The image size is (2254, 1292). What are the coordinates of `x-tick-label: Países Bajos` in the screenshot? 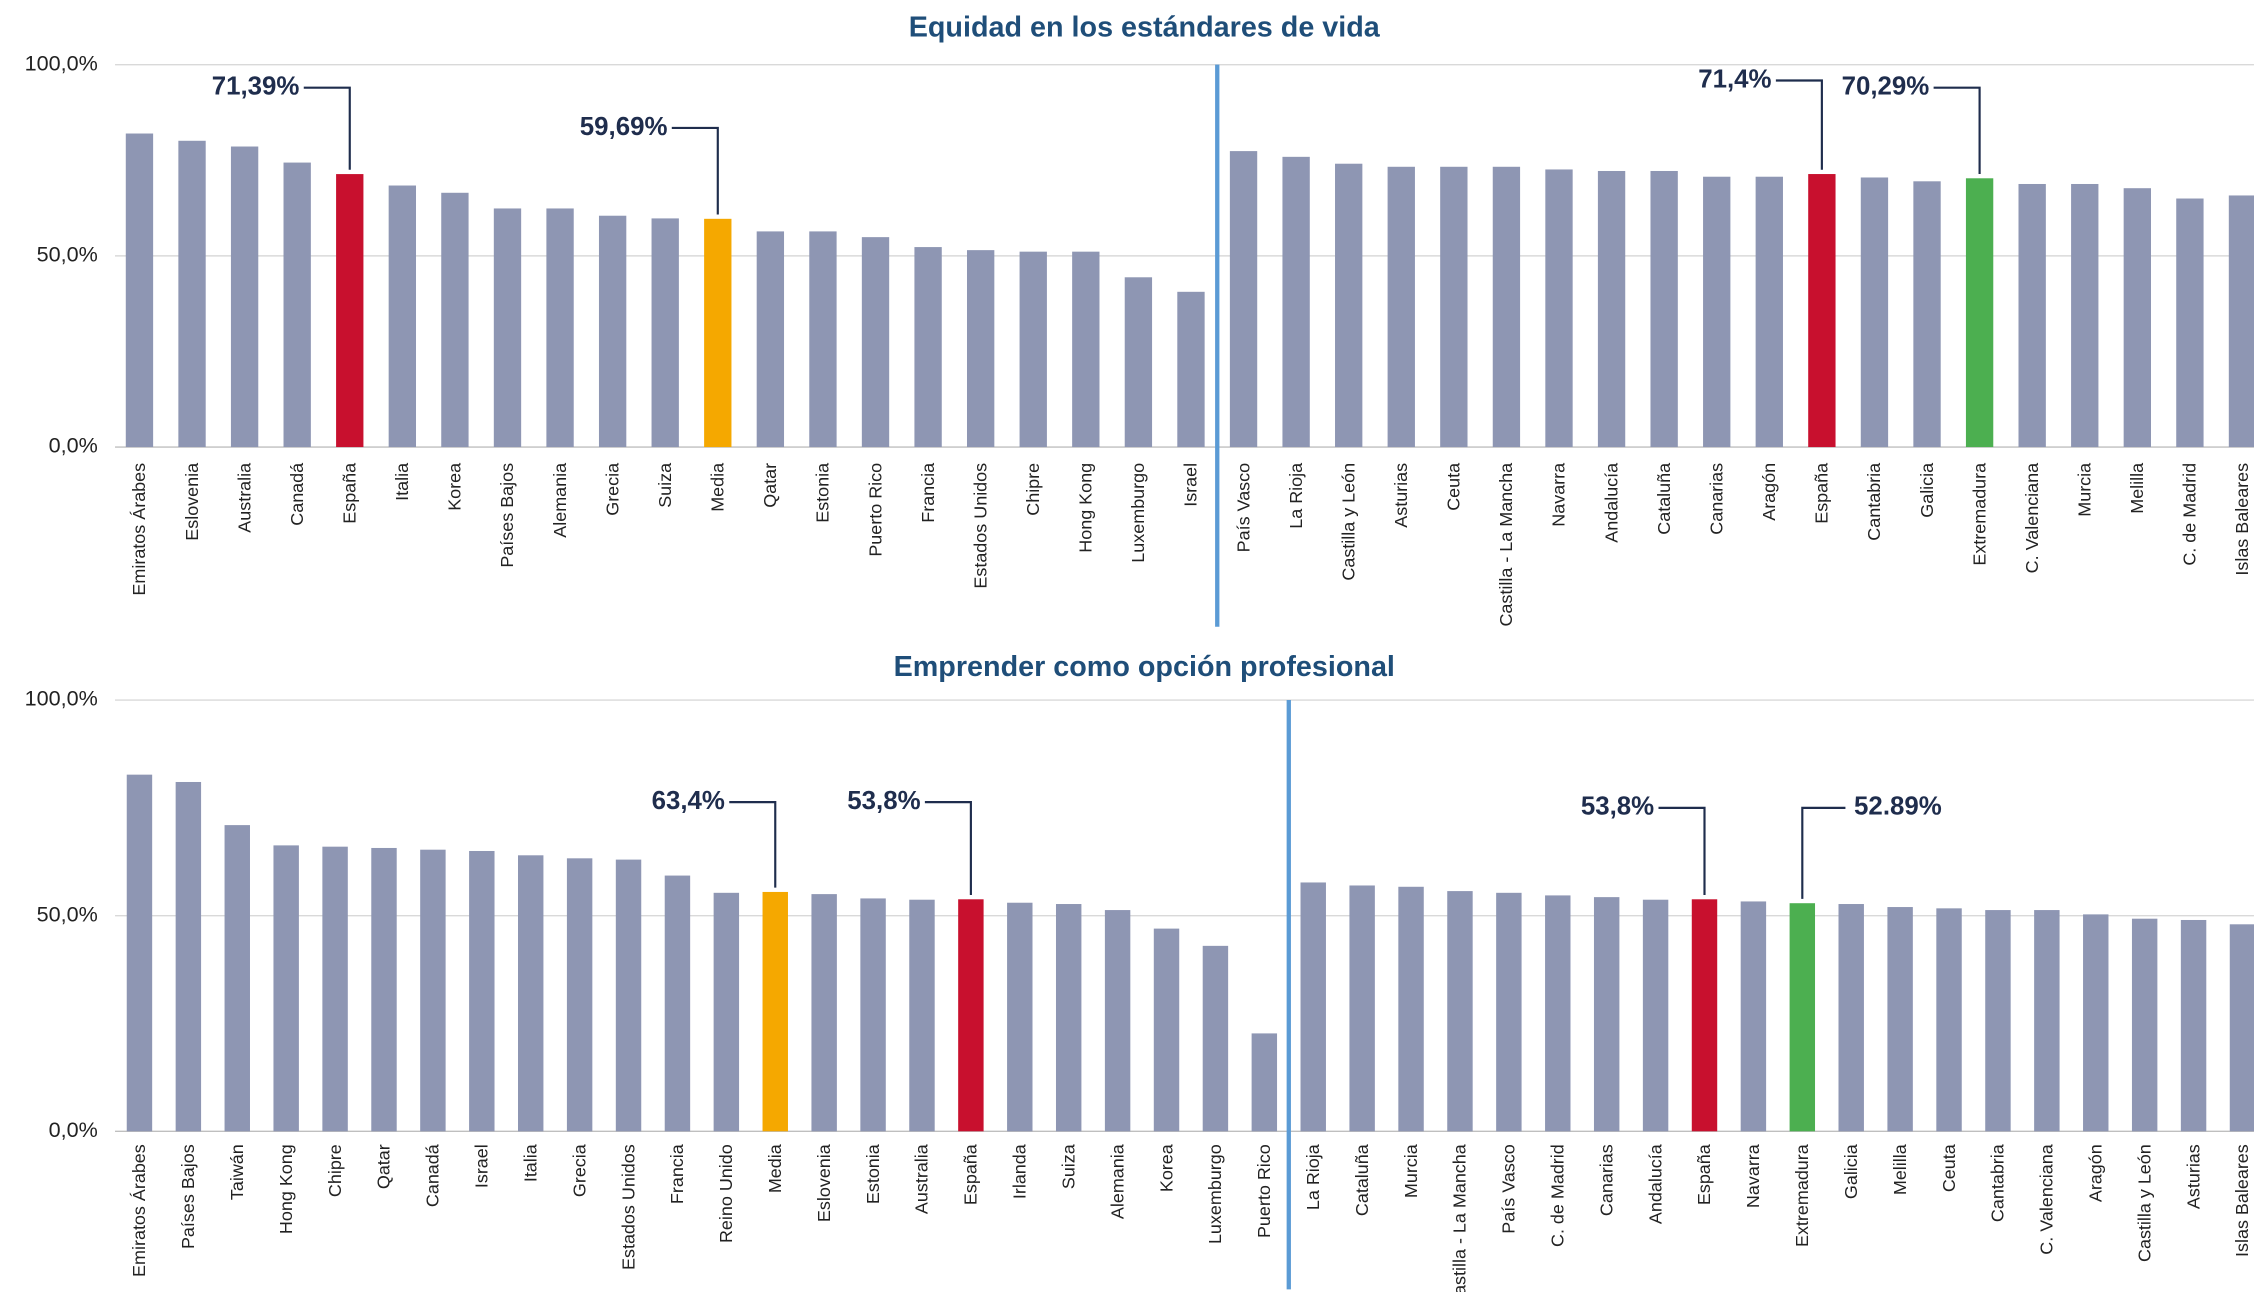 It's located at (188, 1196).